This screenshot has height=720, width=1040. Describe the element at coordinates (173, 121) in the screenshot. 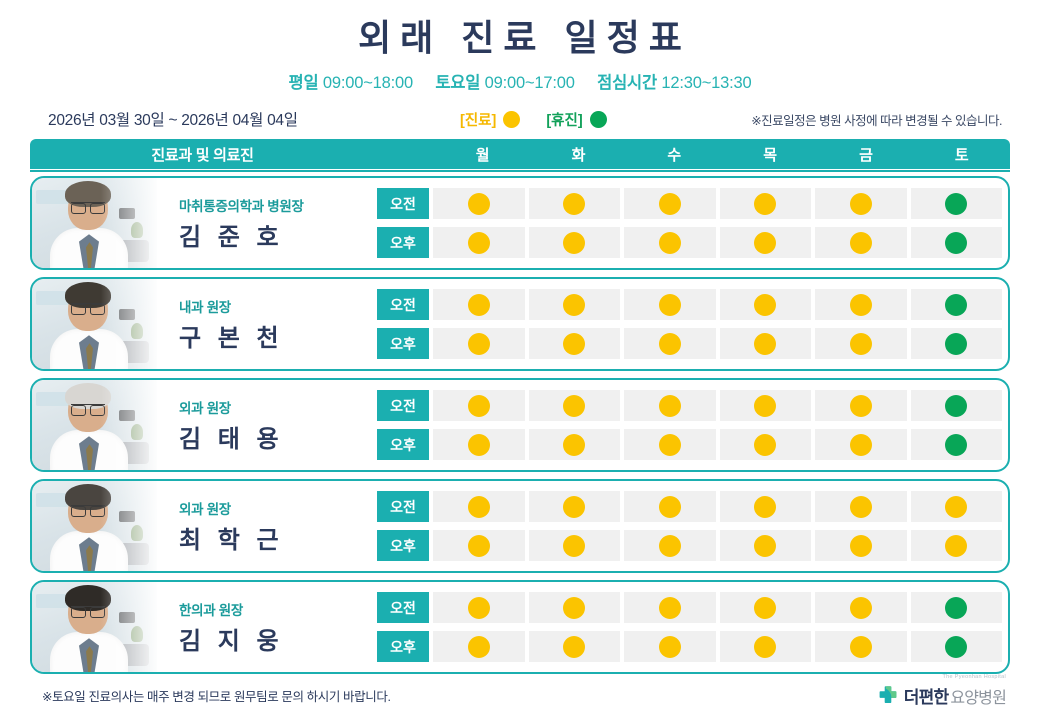

I see `date-range: 2026년 03월 30일 ~ 2026년 04월 04일` at that location.